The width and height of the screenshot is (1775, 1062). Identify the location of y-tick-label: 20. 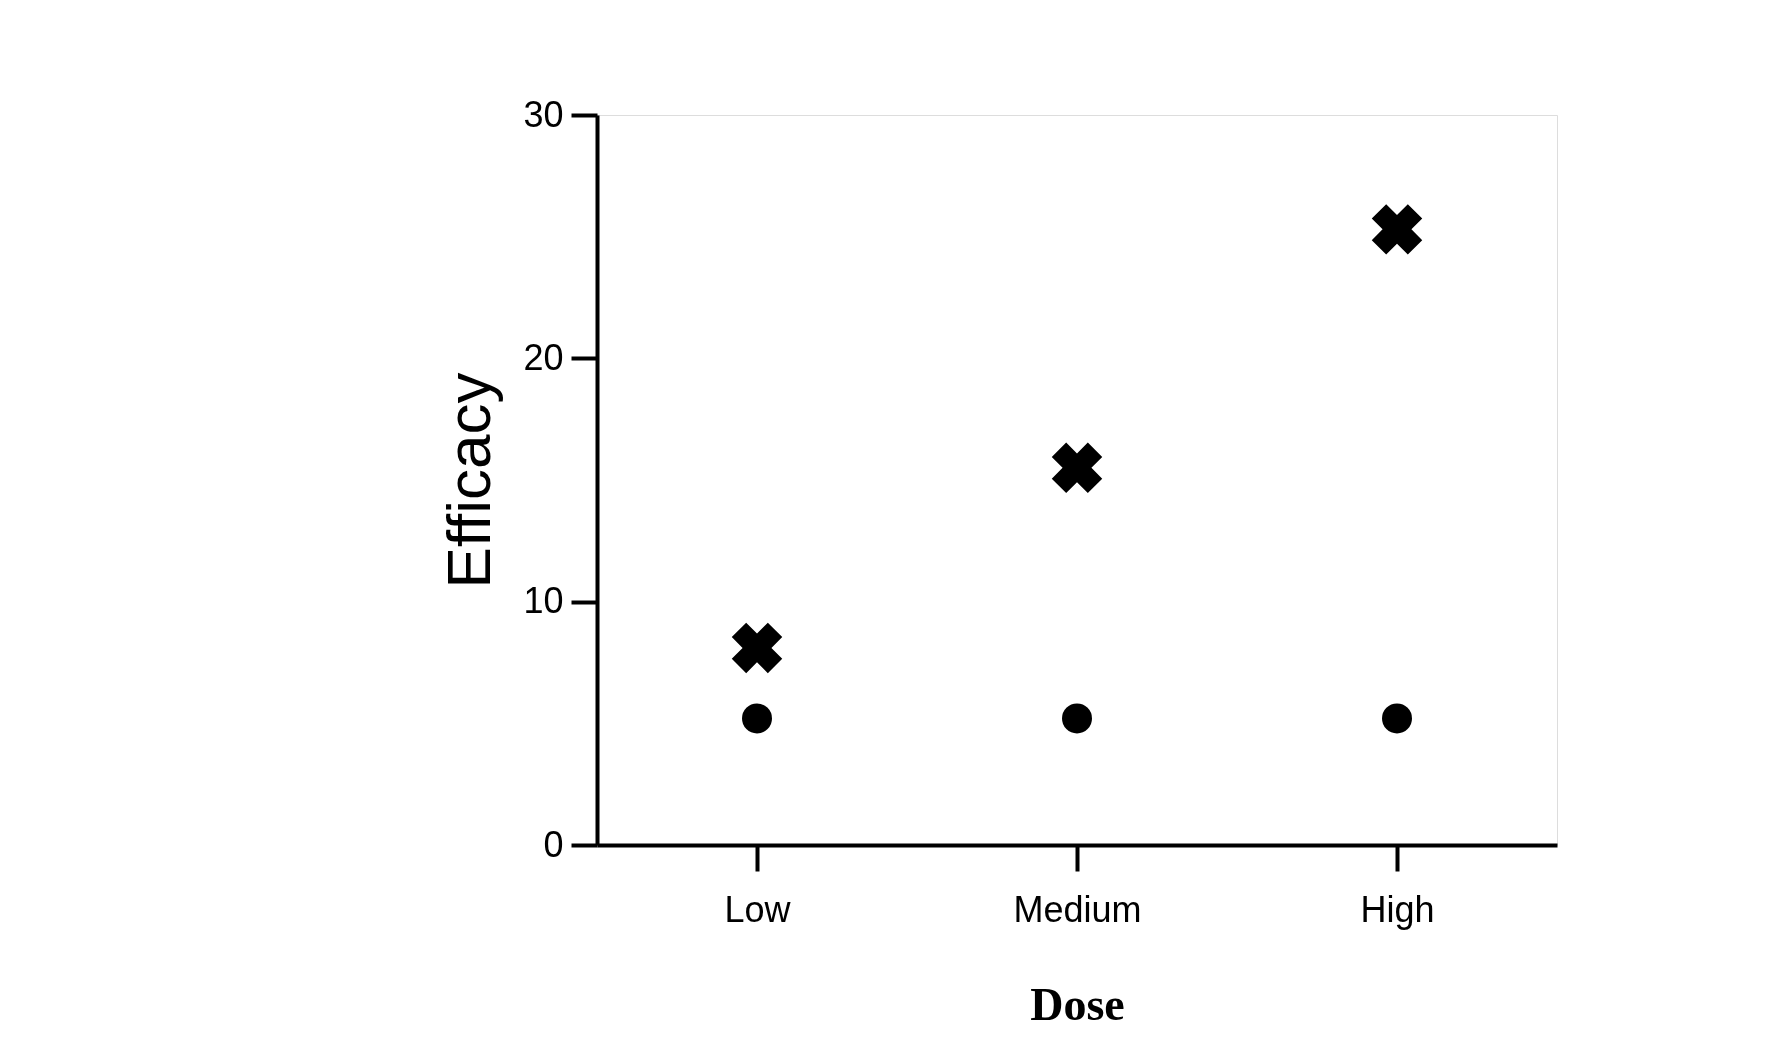
(543, 357).